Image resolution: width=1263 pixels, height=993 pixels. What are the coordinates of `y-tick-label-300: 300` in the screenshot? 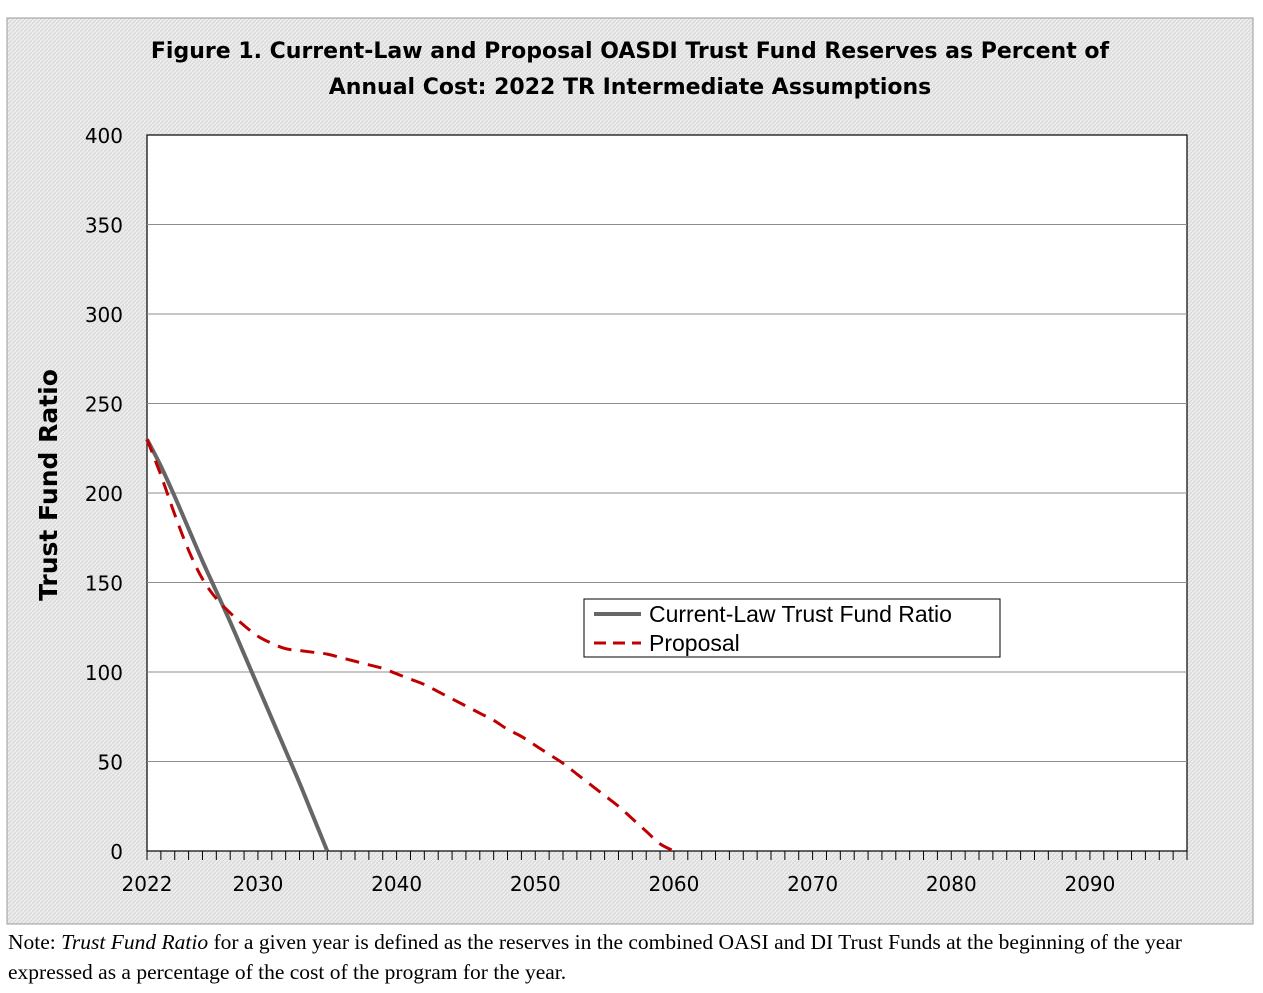 It's located at (104, 315).